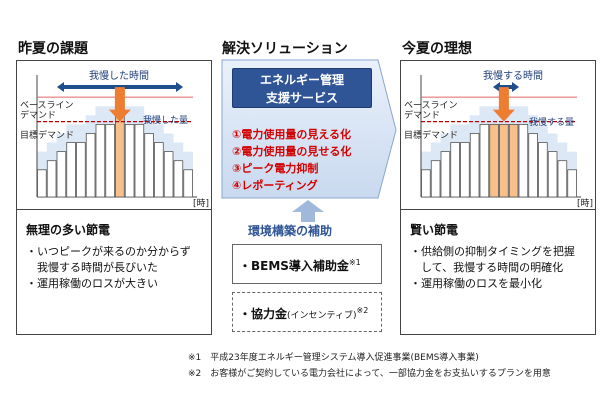  I want to click on right-bullet-2: して、我慢する時間の明確化, so click(492, 267).